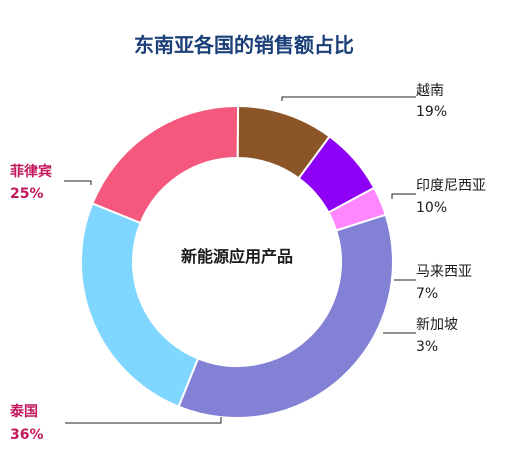  What do you see at coordinates (431, 208) in the screenshot?
I see `slice-label-value-1: 10%` at bounding box center [431, 208].